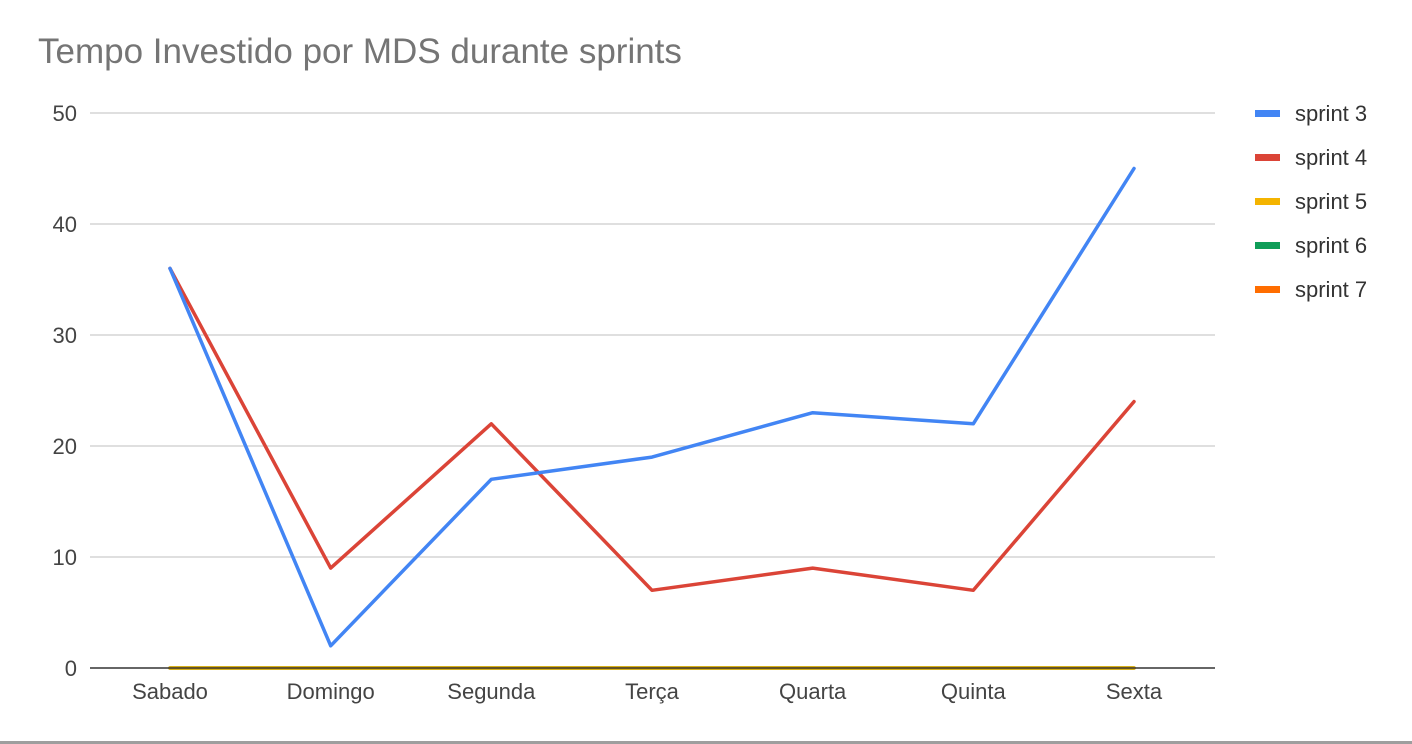  What do you see at coordinates (1331, 157) in the screenshot?
I see `legend-label: sprint 4` at bounding box center [1331, 157].